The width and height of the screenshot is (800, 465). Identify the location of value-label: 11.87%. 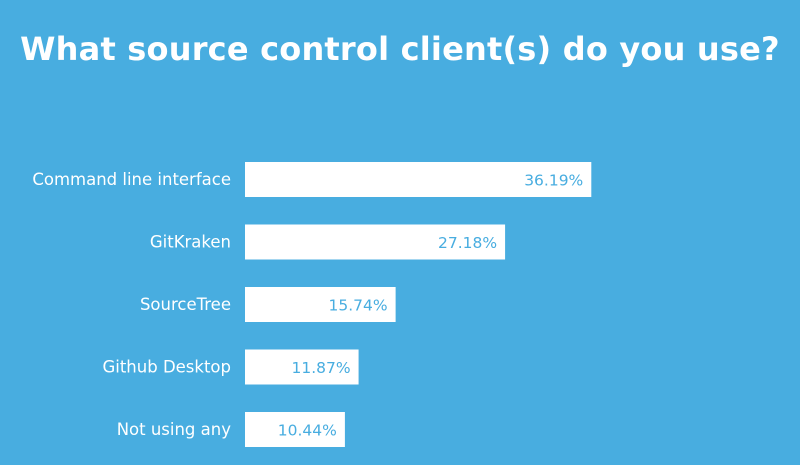
(320, 368).